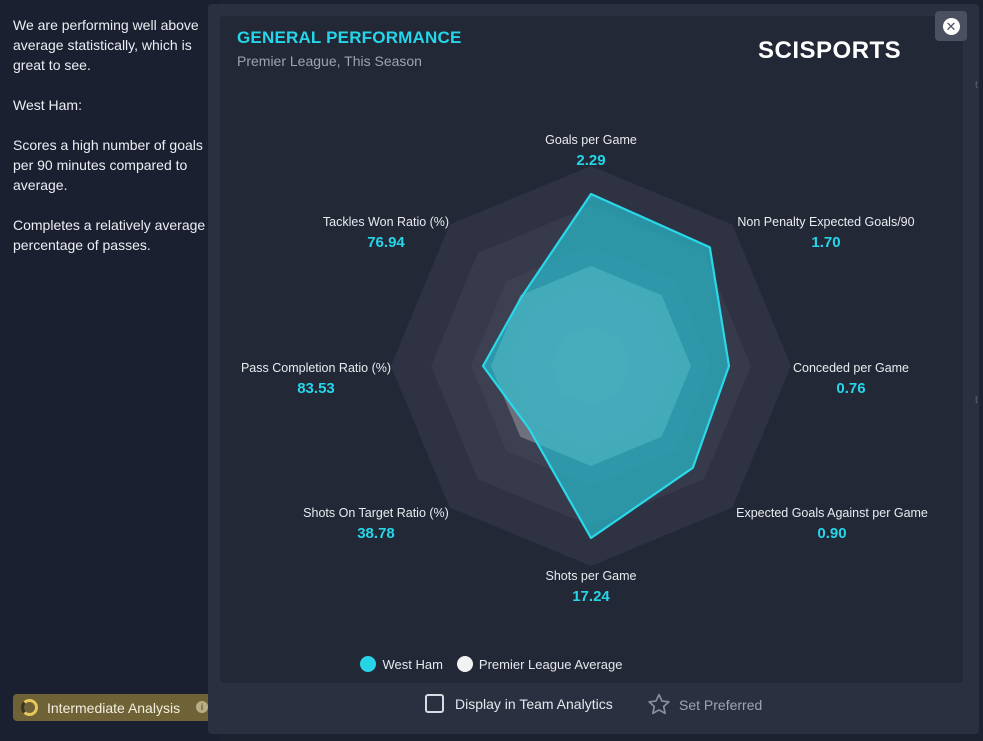 This screenshot has width=983, height=741. I want to click on legend-item-west-ham: West Ham, so click(401, 664).